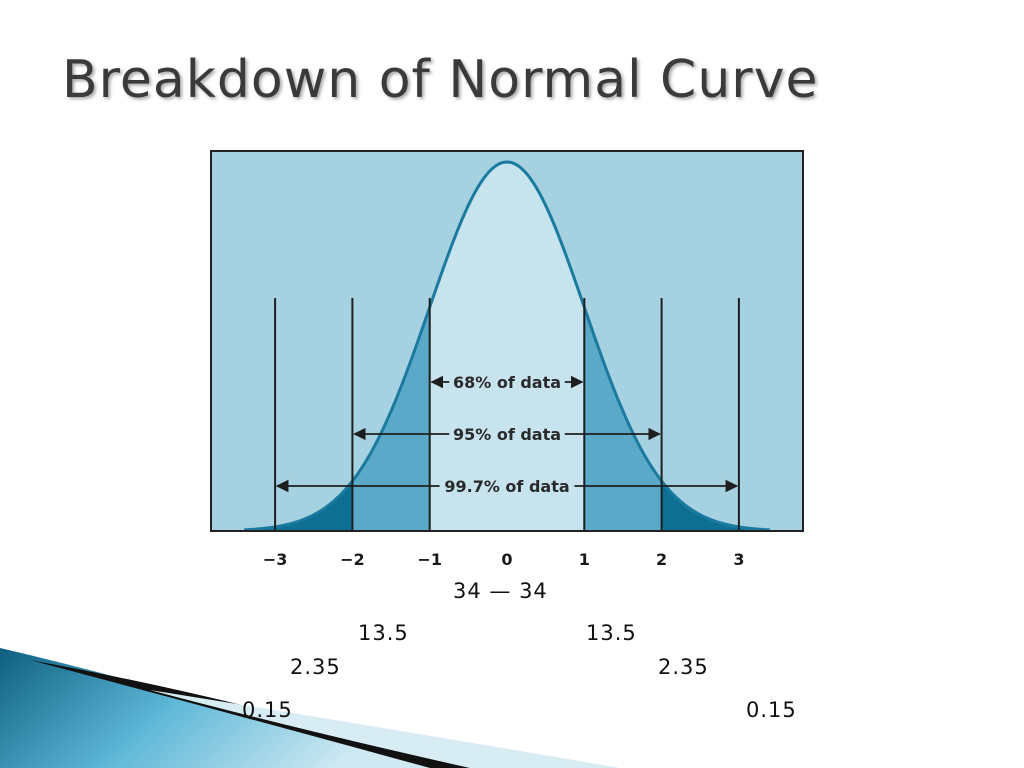 The width and height of the screenshot is (1024, 768). Describe the element at coordinates (429, 559) in the screenshot. I see `x-tick-label: −1` at that location.